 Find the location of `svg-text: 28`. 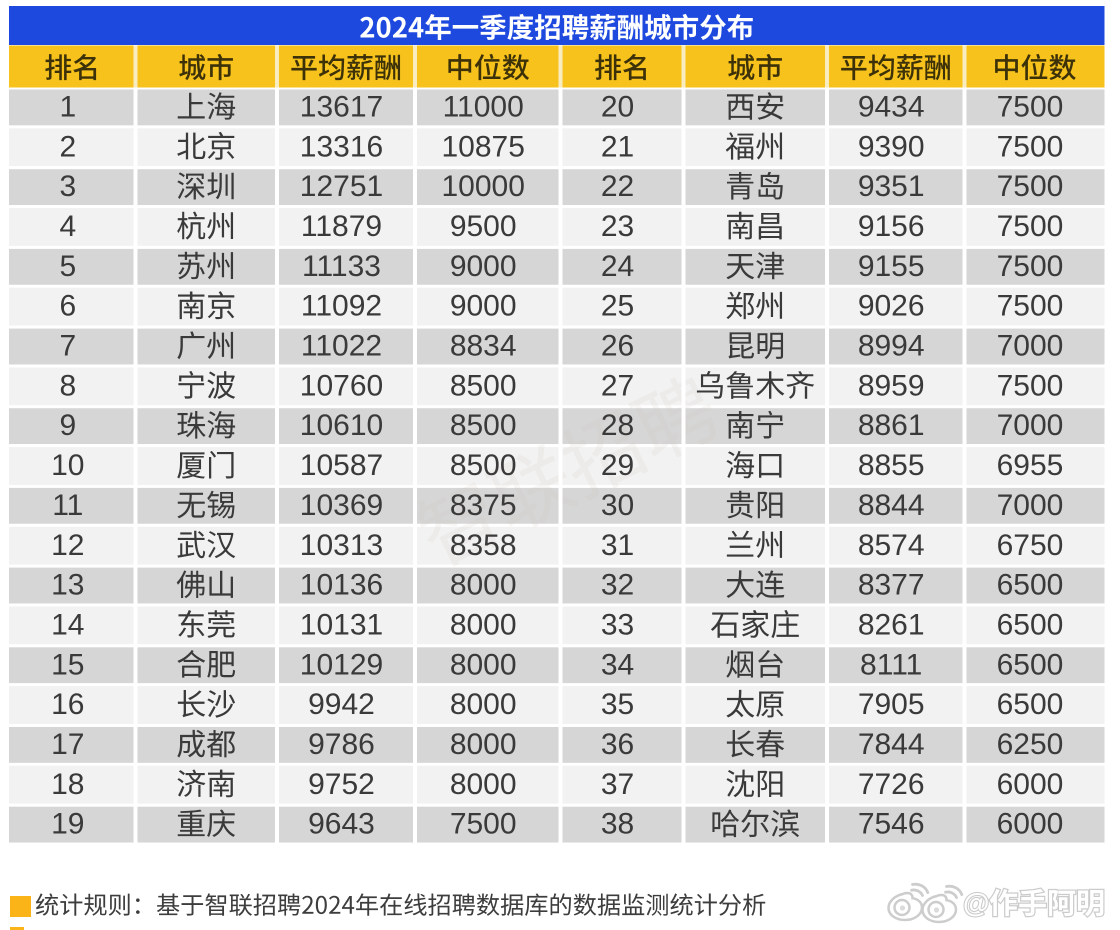

svg-text: 28 is located at coordinates (617, 425).